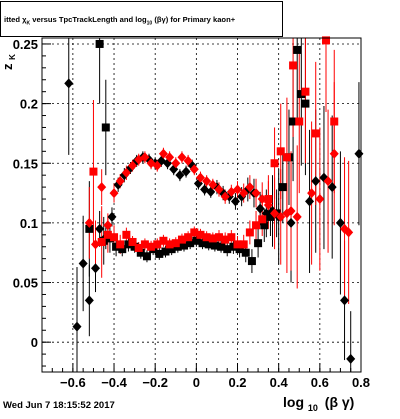 This screenshot has height=419, width=400. Describe the element at coordinates (28, 23) in the screenshot. I see `title-chi-sub: K` at that location.